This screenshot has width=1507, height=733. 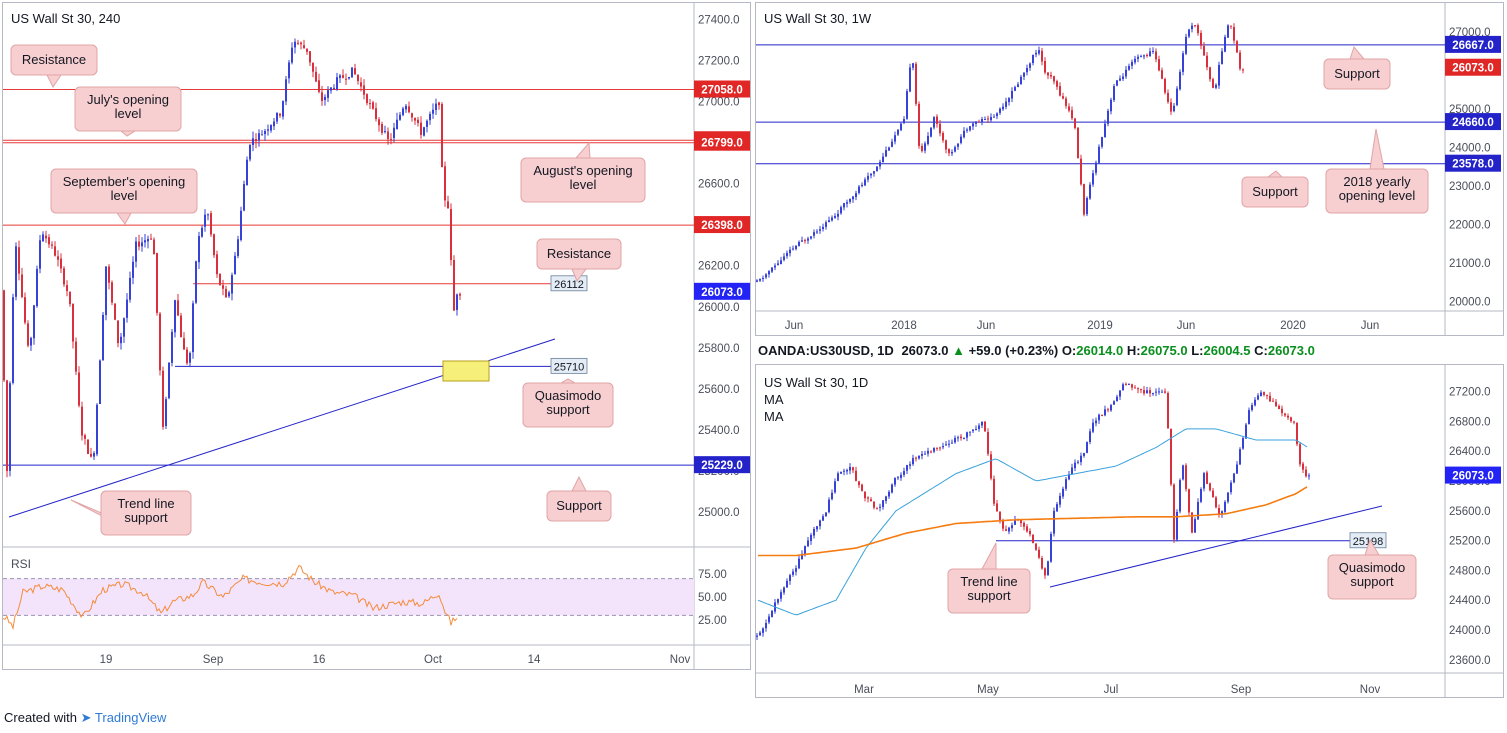 I want to click on rsi-label: RSI, so click(x=21, y=564).